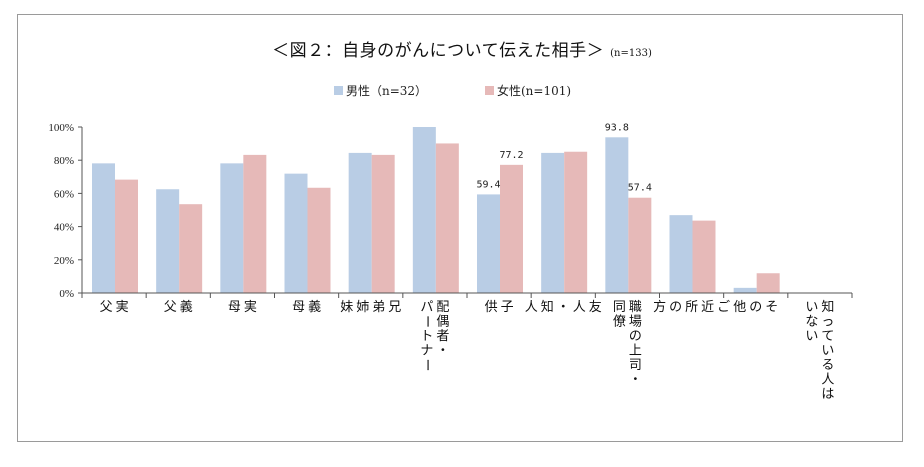  What do you see at coordinates (507, 307) in the screenshot?
I see `x-category-char: 子` at bounding box center [507, 307].